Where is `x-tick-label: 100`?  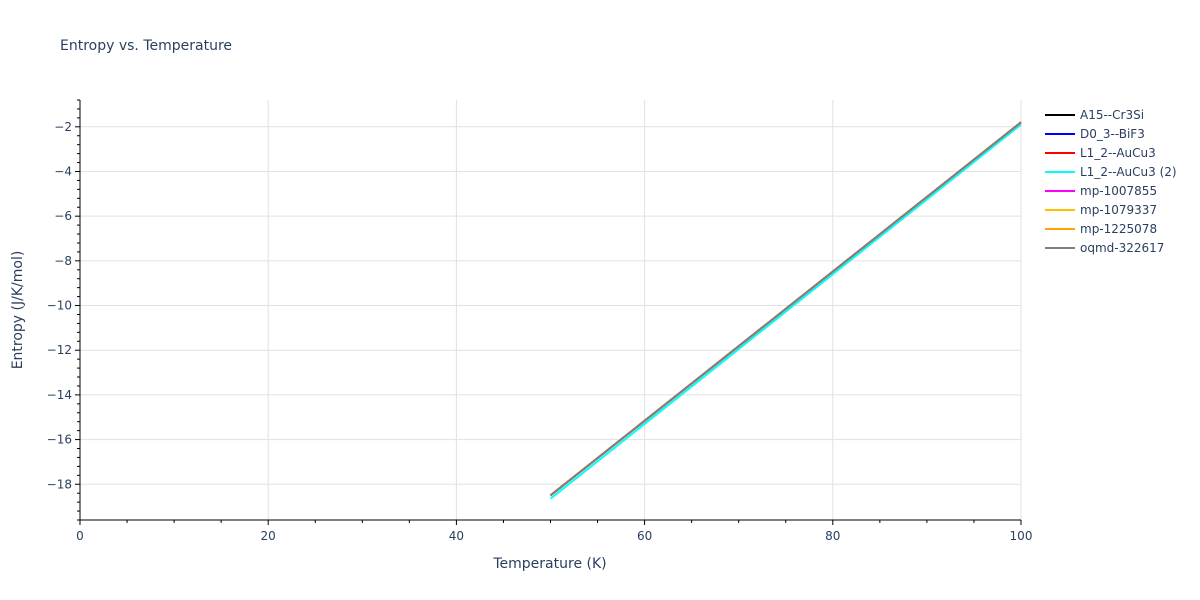 x-tick-label: 100 is located at coordinates (1021, 536).